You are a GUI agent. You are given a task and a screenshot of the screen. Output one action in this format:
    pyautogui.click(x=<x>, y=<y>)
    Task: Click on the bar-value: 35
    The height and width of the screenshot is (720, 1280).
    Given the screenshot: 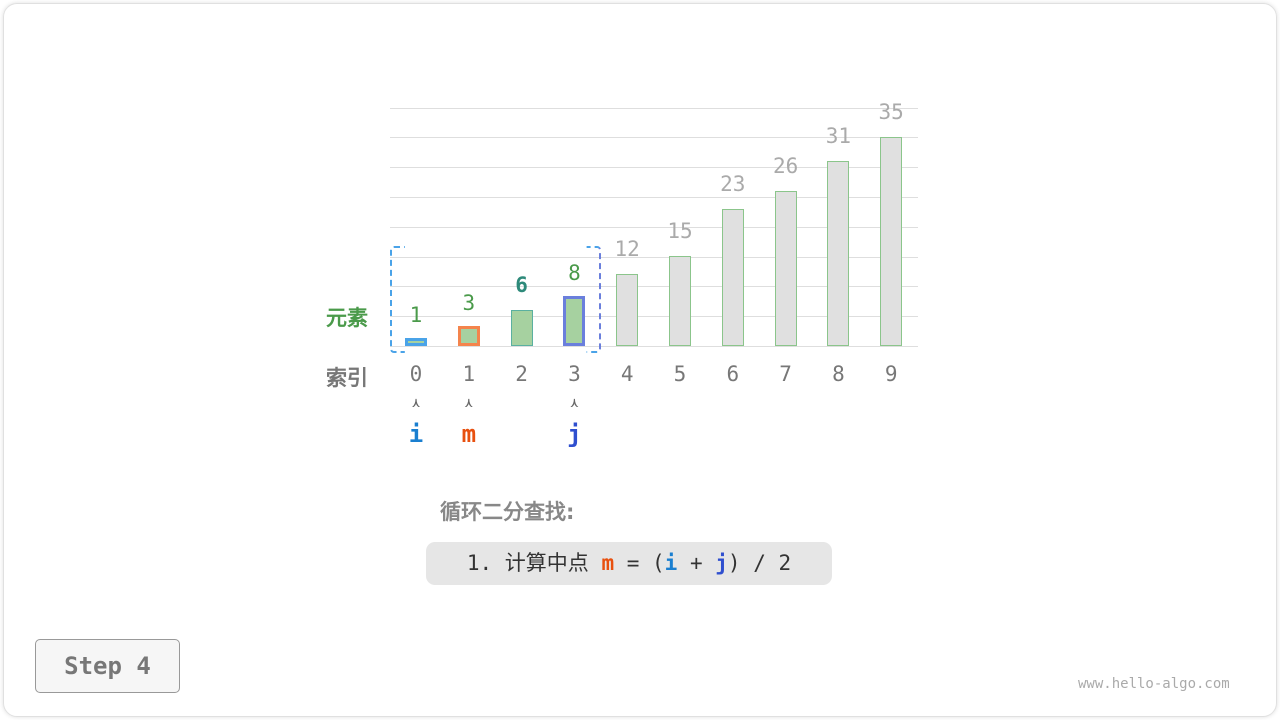 What is the action you would take?
    pyautogui.click(x=891, y=112)
    